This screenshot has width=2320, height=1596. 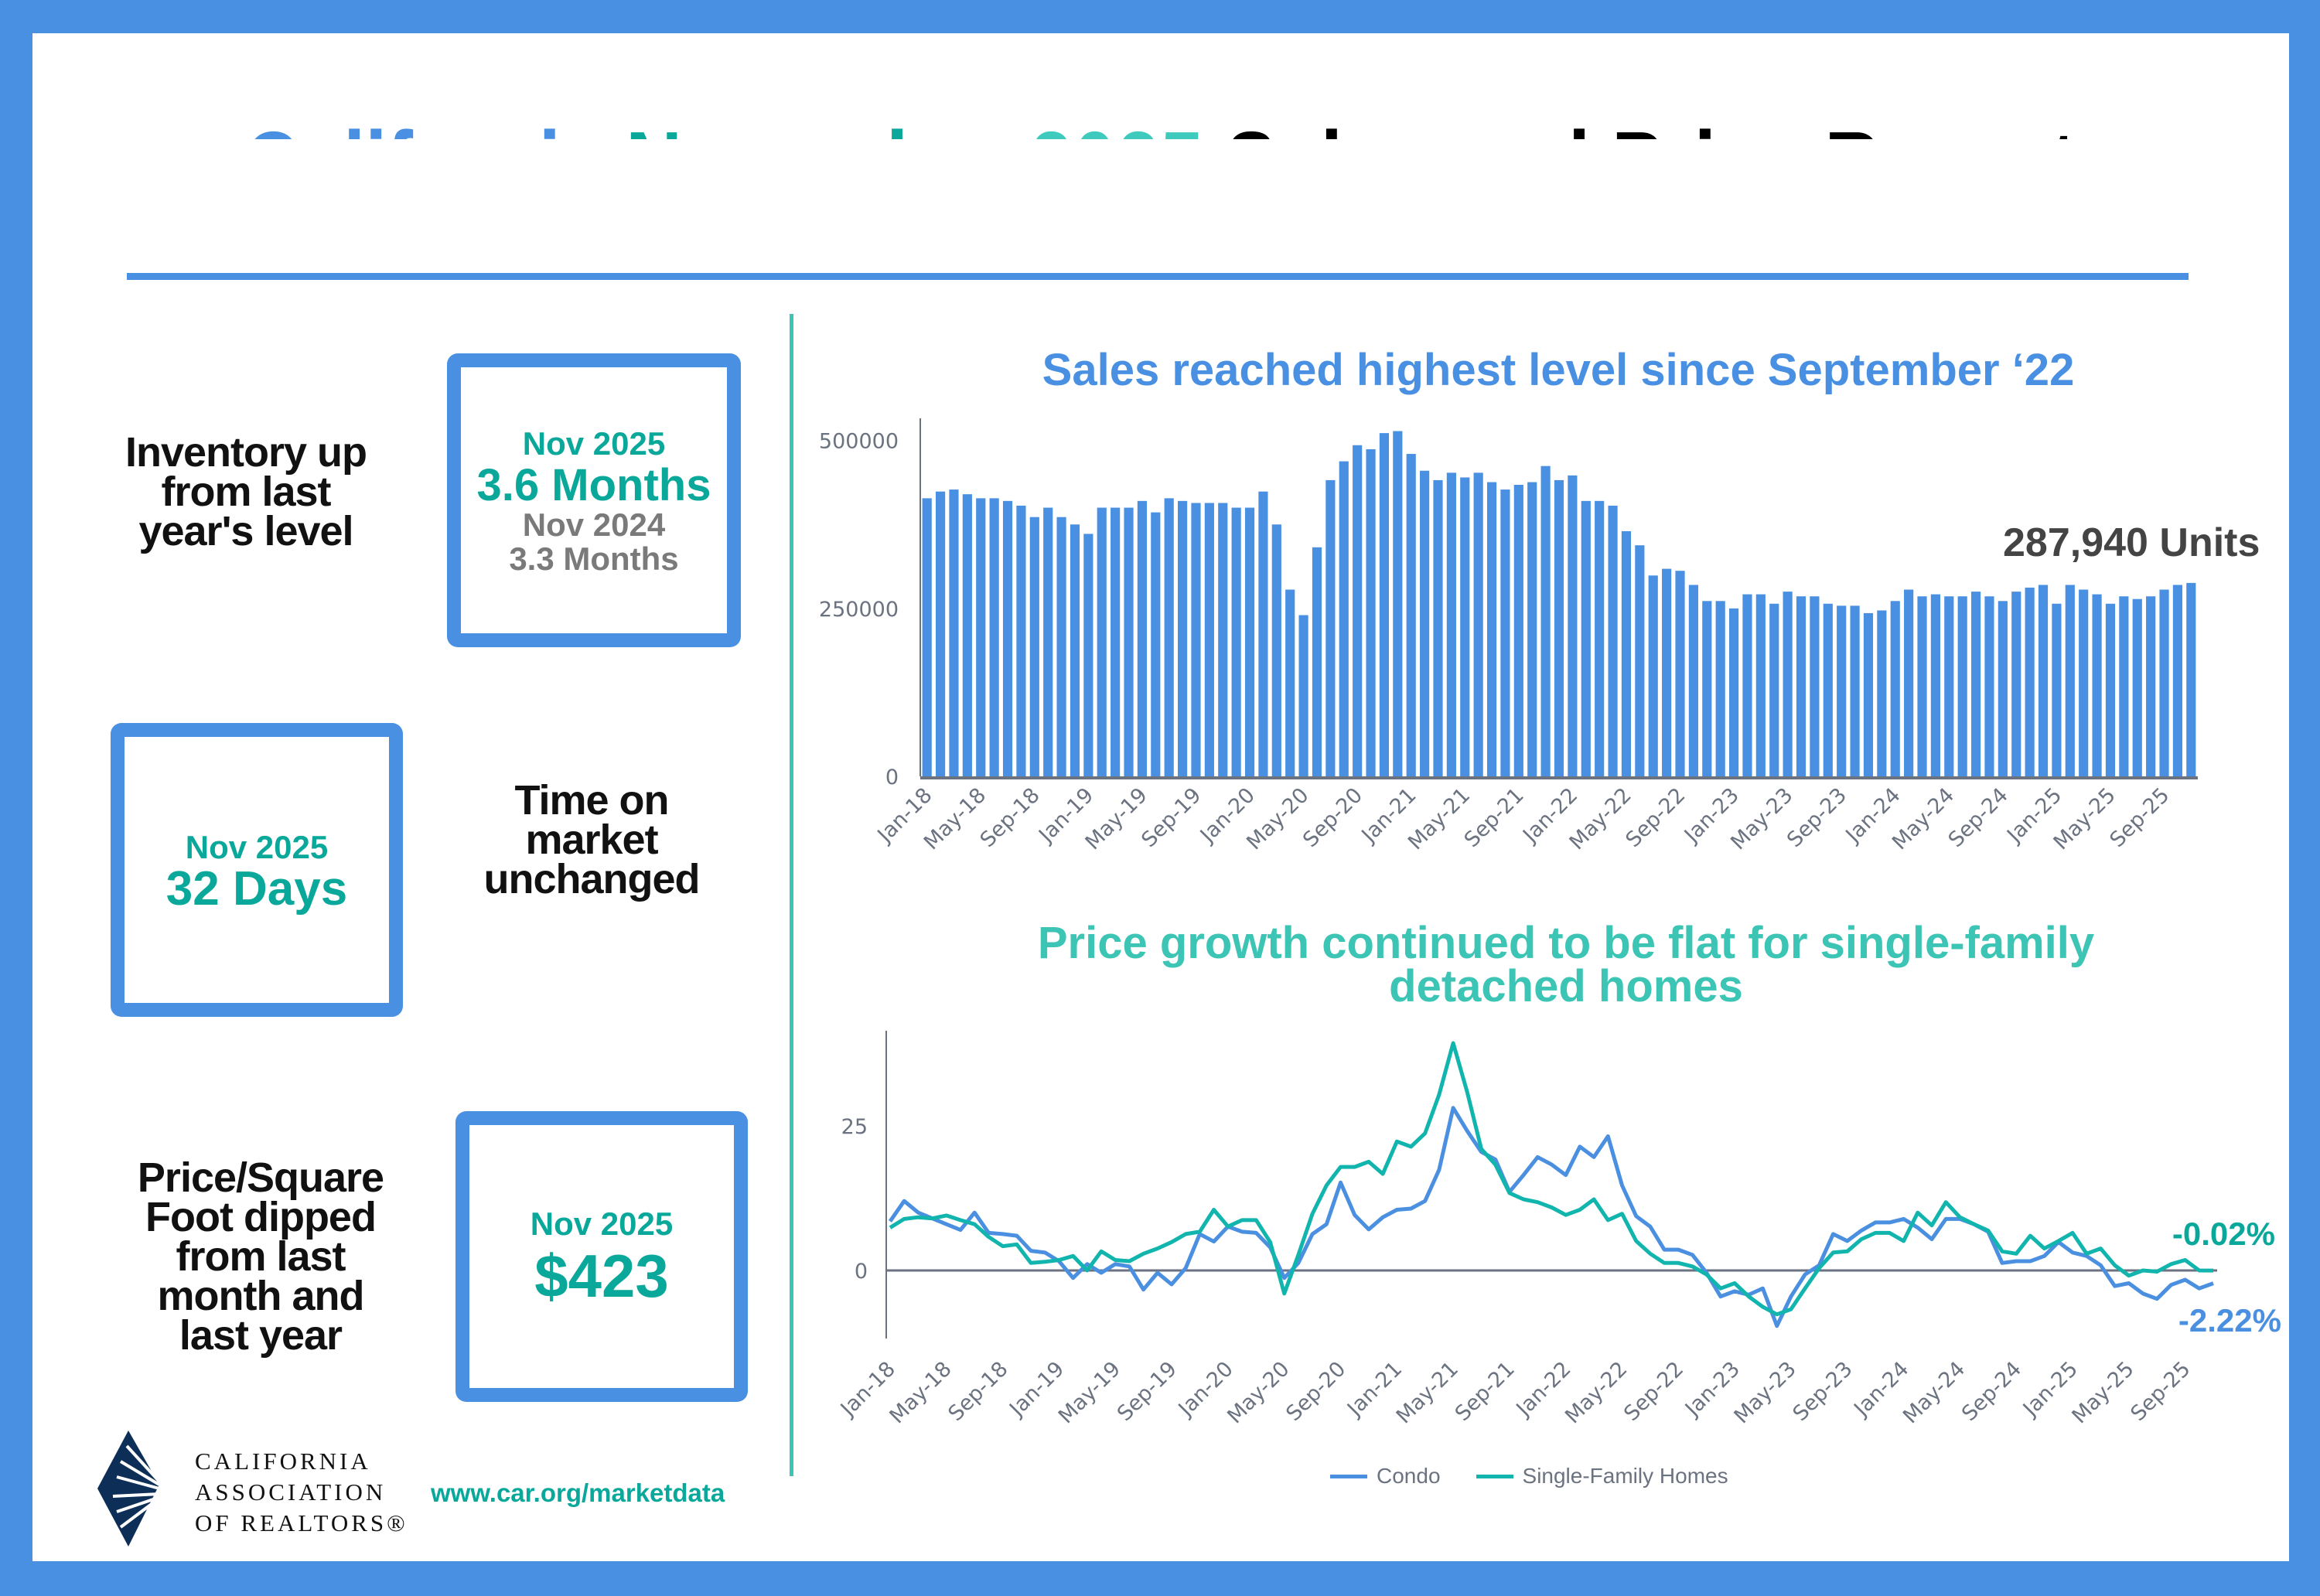 What do you see at coordinates (1158, 276) in the screenshot?
I see `header-divider` at bounding box center [1158, 276].